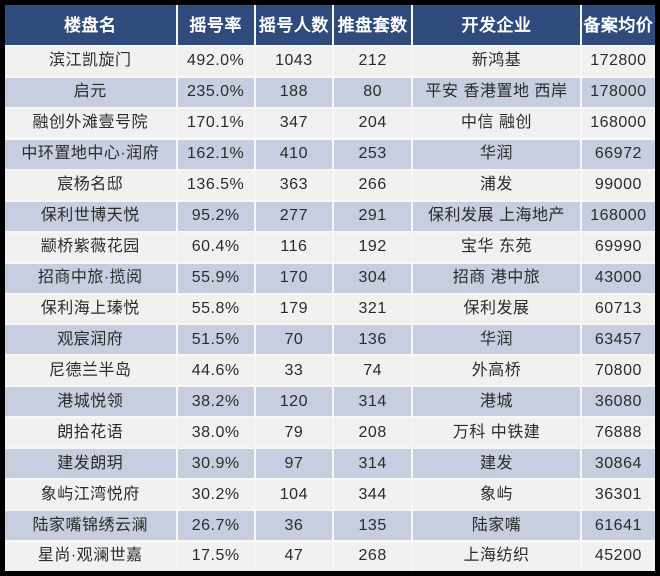 The height and width of the screenshot is (576, 660). Describe the element at coordinates (373, 371) in the screenshot. I see `cell-unit-count: 74` at that location.